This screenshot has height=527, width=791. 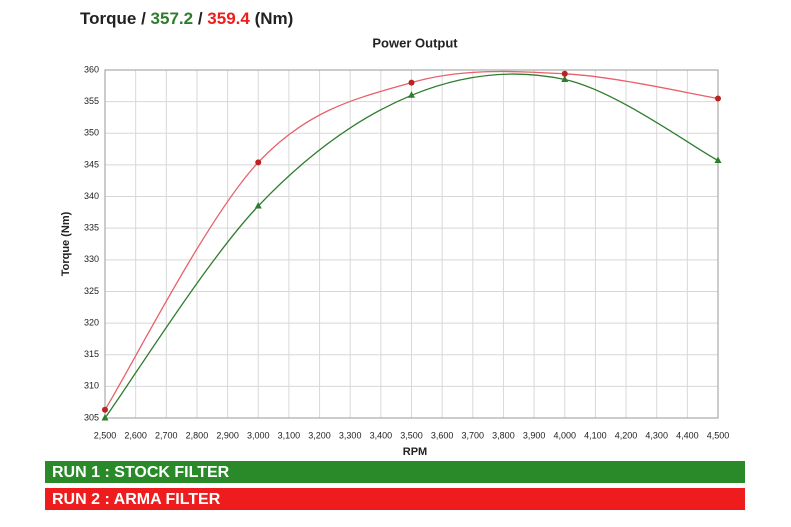 I want to click on y-tick-label: 315, so click(x=91, y=354).